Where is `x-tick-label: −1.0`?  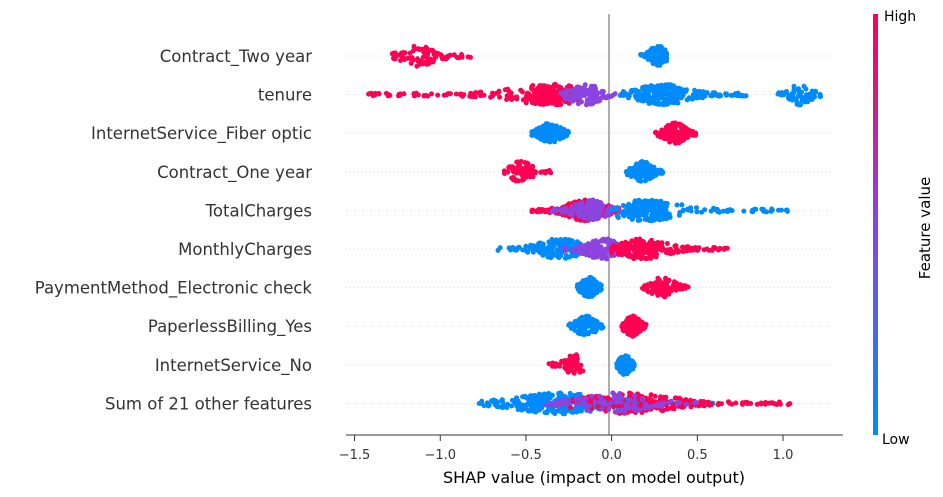 x-tick-label: −1.0 is located at coordinates (440, 455).